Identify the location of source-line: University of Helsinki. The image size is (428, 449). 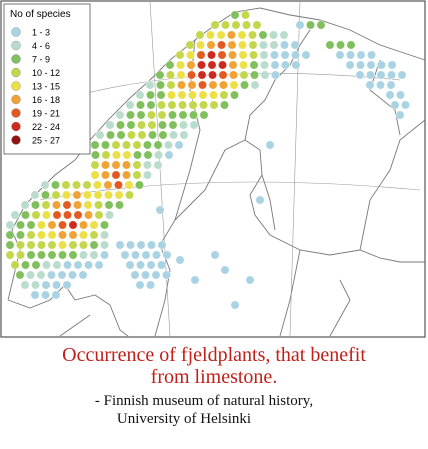
(184, 419).